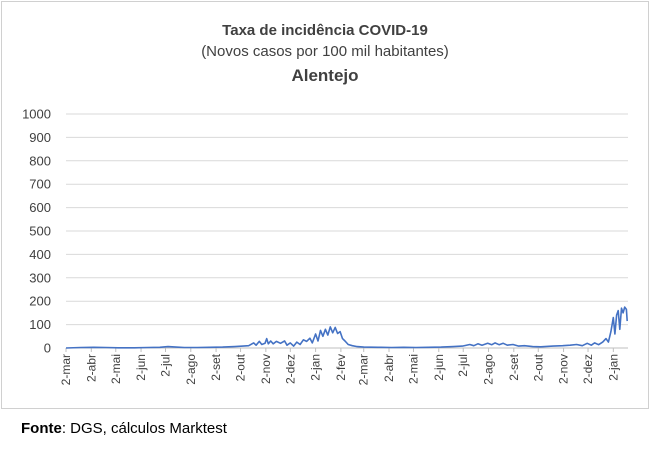 The height and width of the screenshot is (454, 652). I want to click on y-tick-label: 800, so click(40, 160).